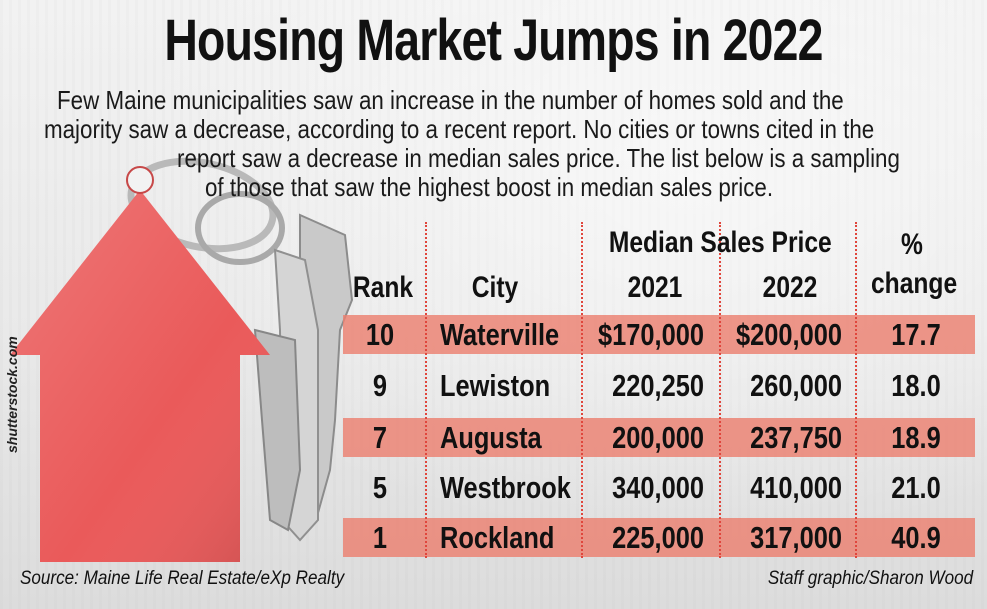 This screenshot has width=987, height=609. I want to click on table-row-city: Waterville, so click(500, 334).